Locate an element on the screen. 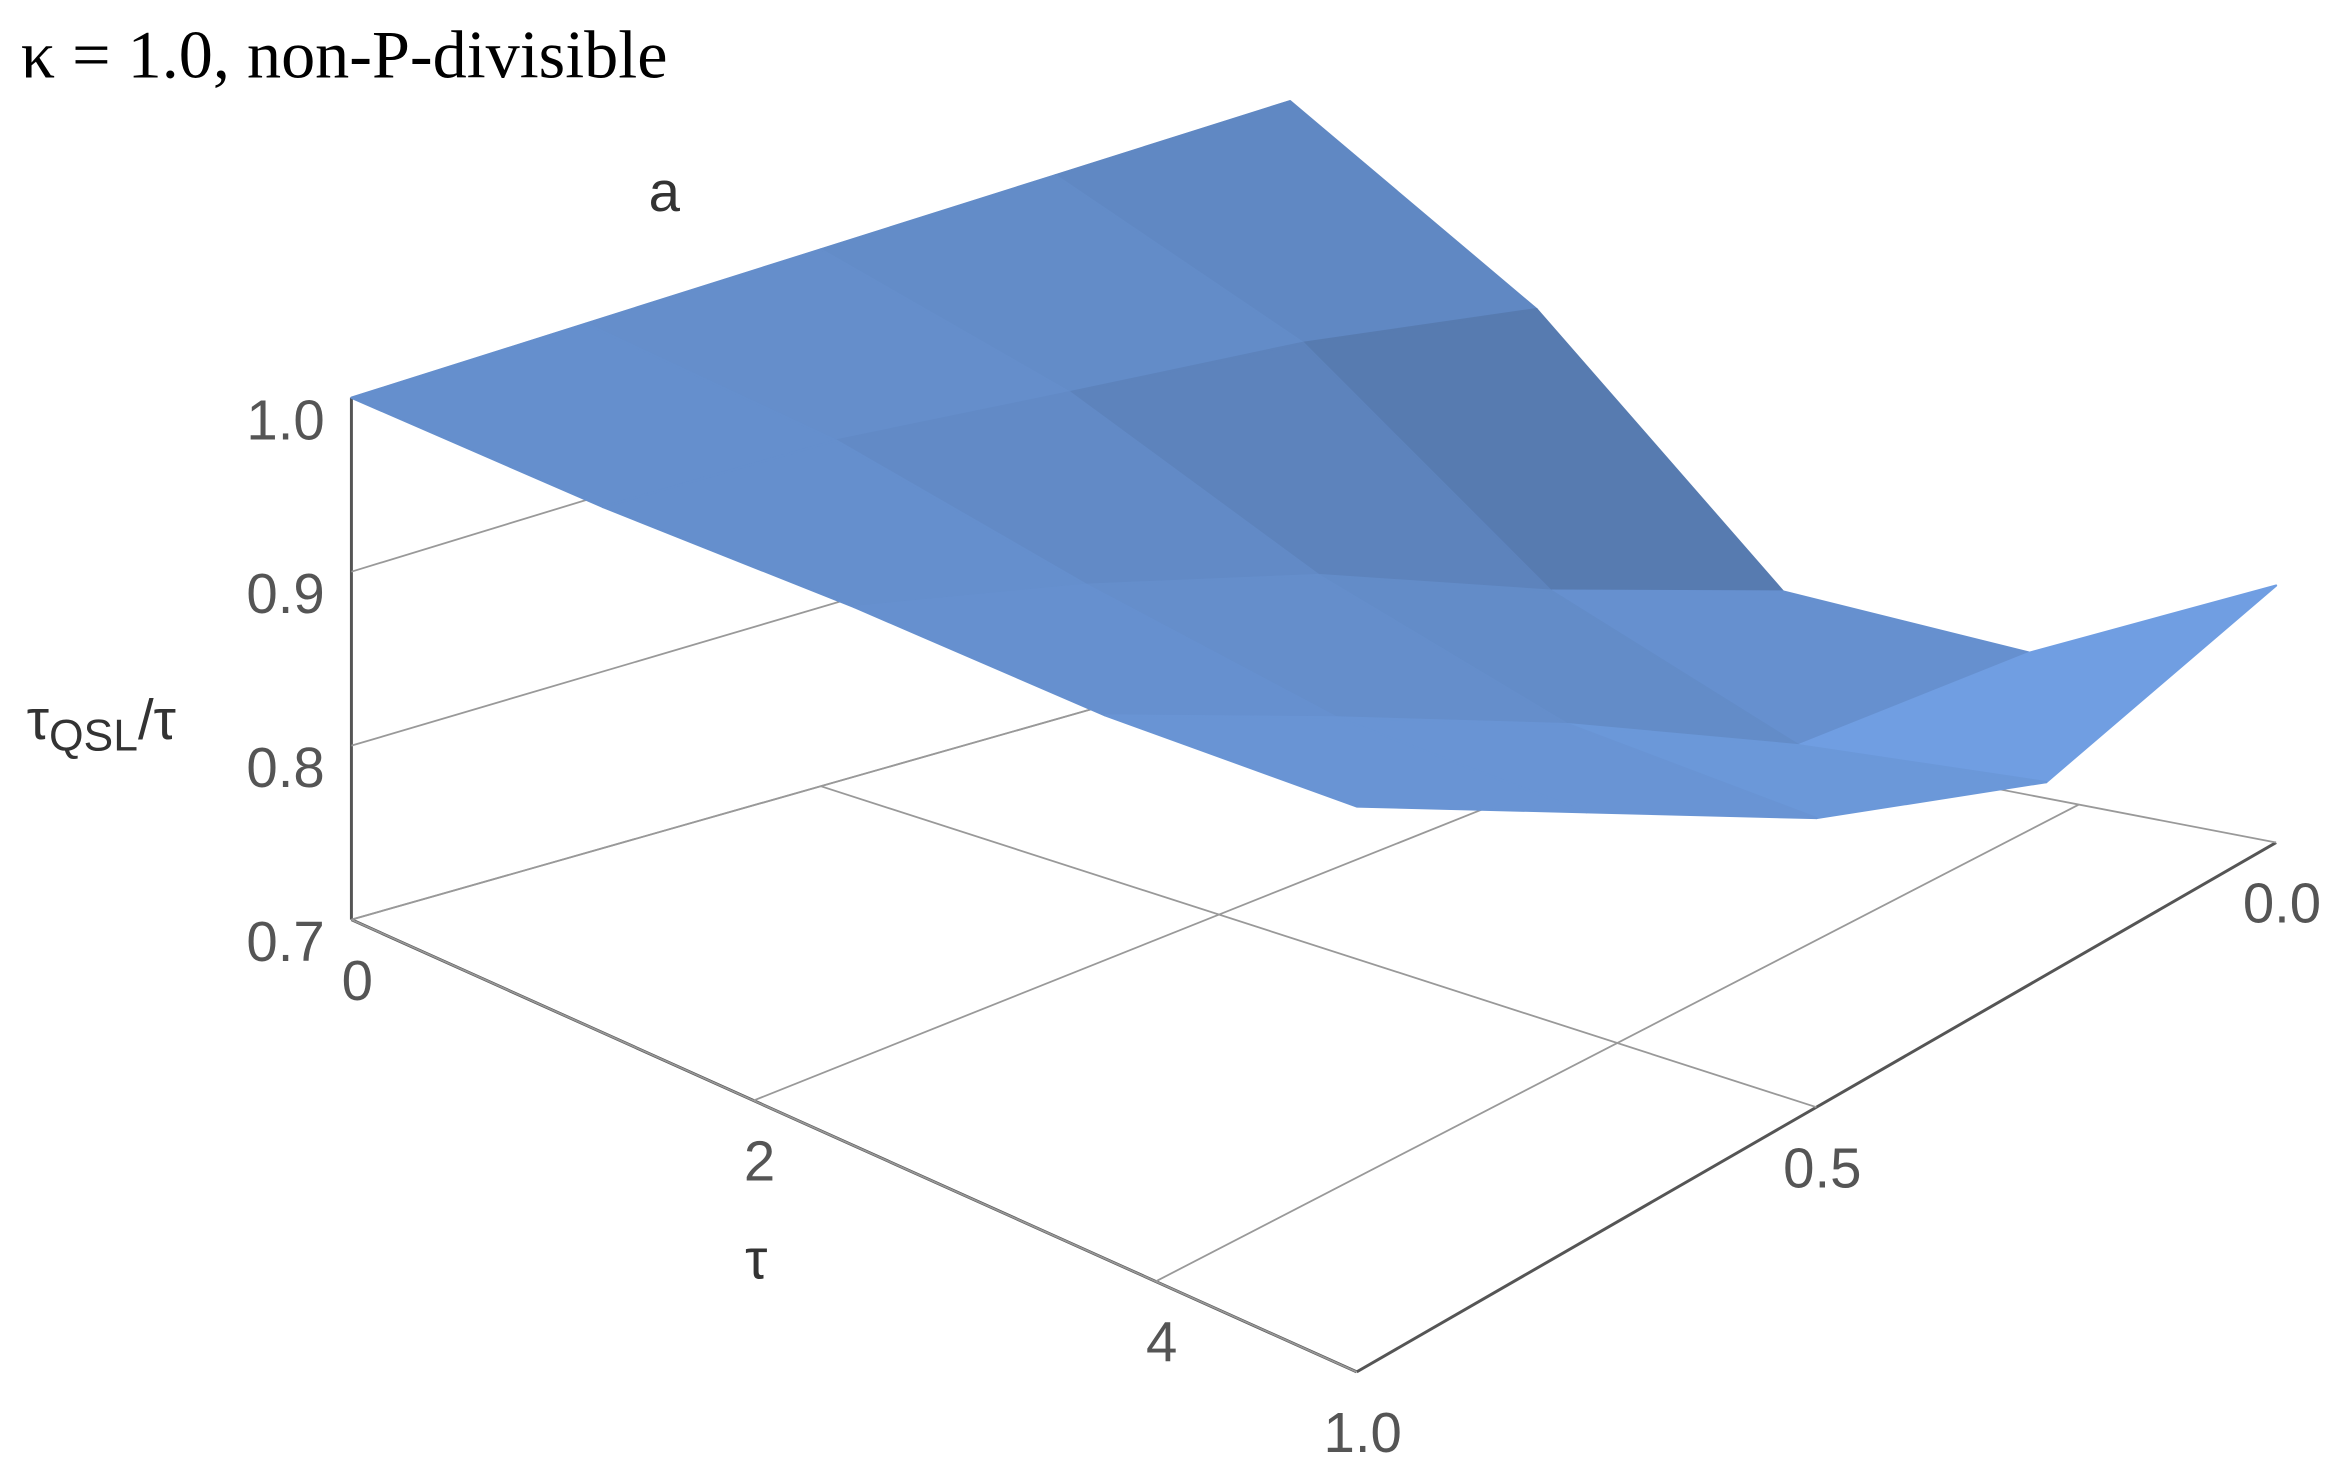 Image resolution: width=2325 pixels, height=1476 pixels. x-axis-label: τ is located at coordinates (756, 1259).